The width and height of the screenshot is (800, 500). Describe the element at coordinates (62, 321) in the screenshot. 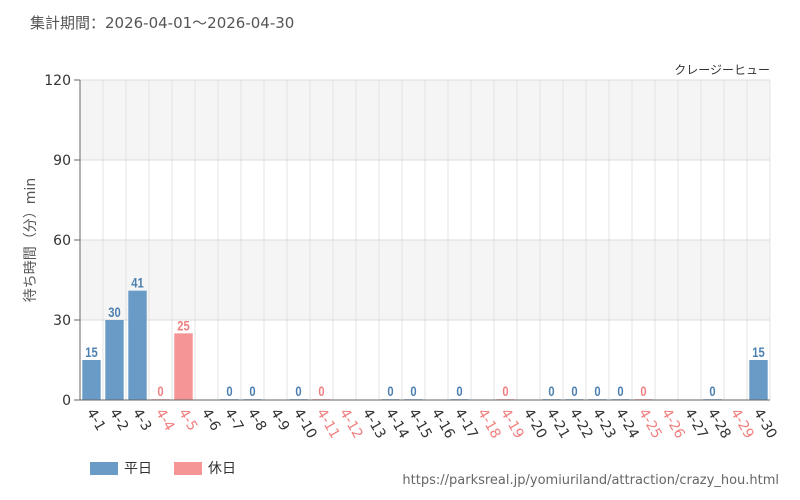

I see `y-tick-label: 30` at that location.